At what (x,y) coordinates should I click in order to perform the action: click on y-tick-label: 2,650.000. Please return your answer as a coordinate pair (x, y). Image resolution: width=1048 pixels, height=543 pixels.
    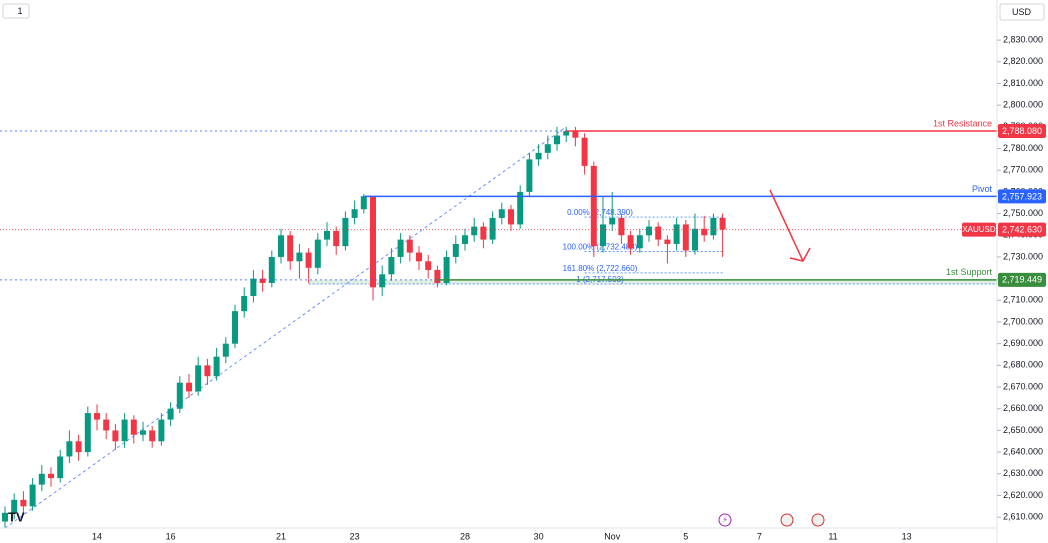
    Looking at the image, I should click on (1023, 430).